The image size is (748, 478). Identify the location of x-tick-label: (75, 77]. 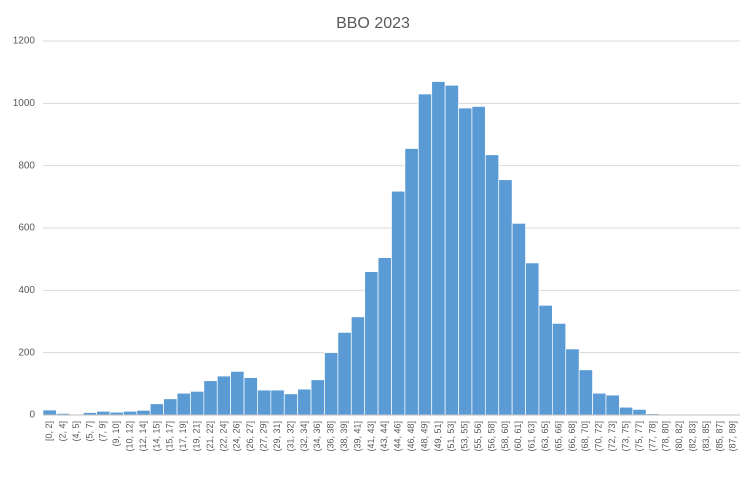
(639, 436).